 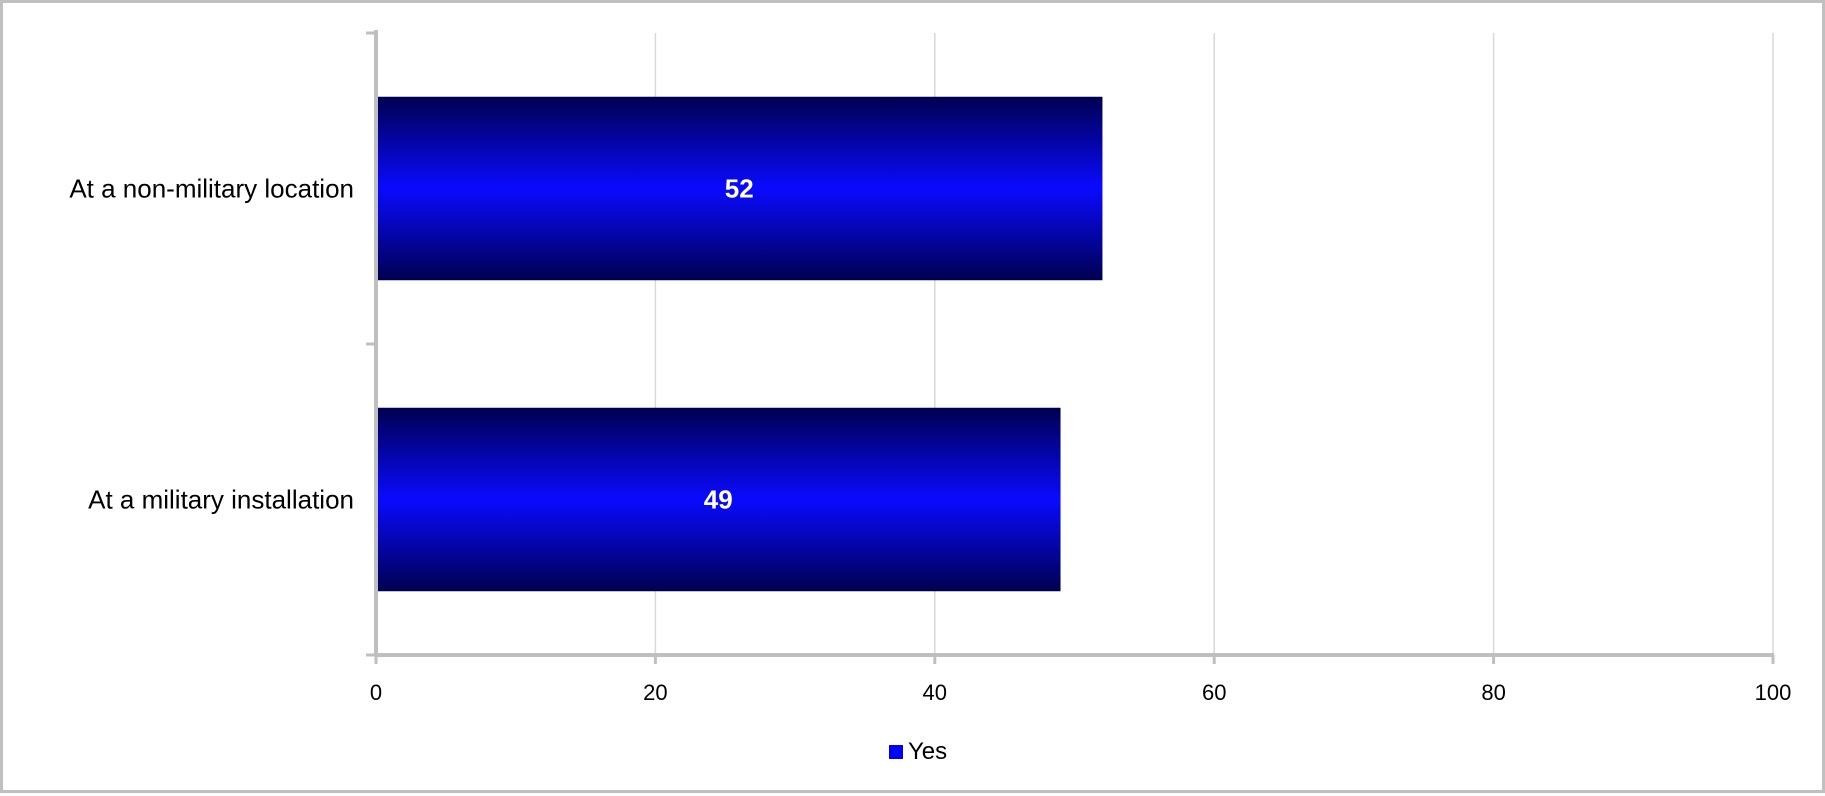 What do you see at coordinates (896, 752) in the screenshot?
I see `legend-swatch` at bounding box center [896, 752].